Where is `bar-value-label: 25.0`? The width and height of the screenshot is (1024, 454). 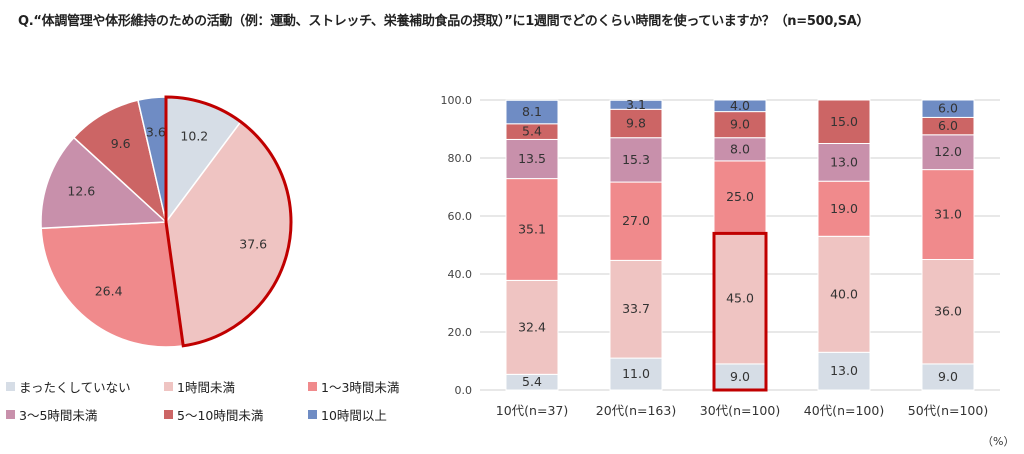
bar-value-label: 25.0 is located at coordinates (740, 196).